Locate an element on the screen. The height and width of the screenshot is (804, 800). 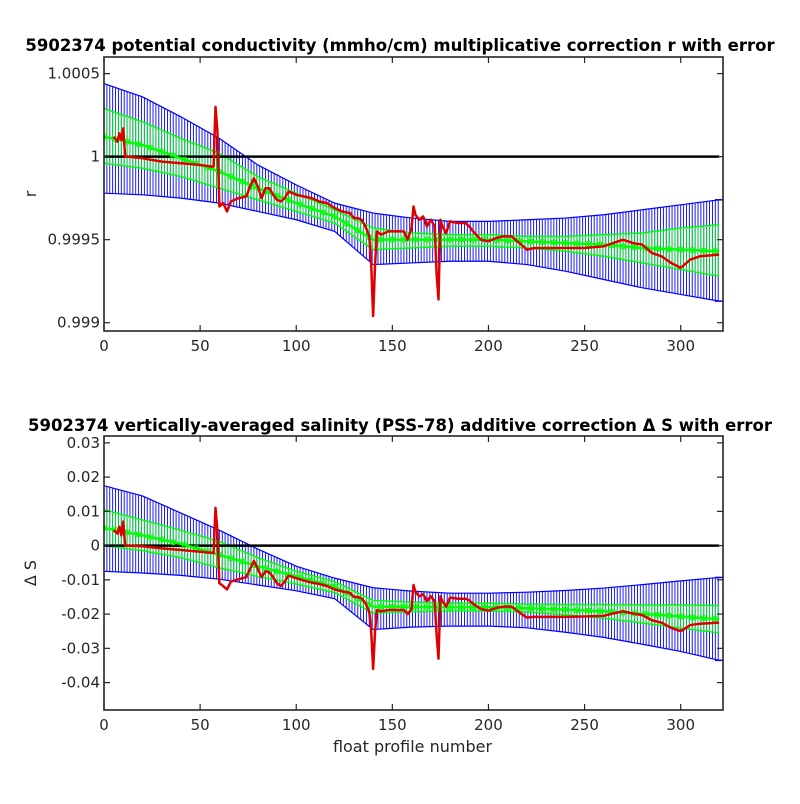
y-tick-label: 1 is located at coordinates (95, 157).